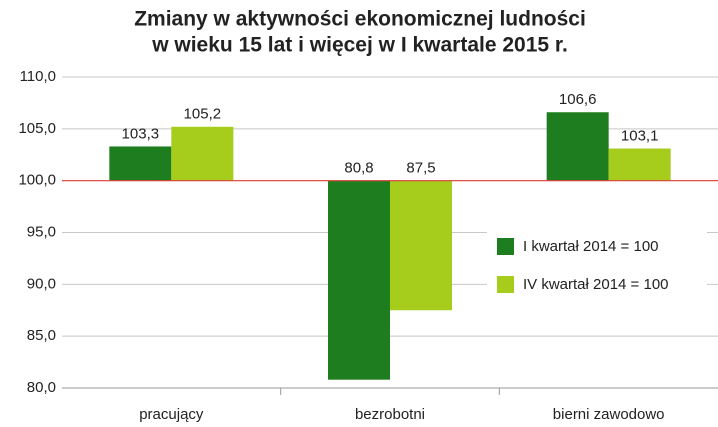  Describe the element at coordinates (41, 335) in the screenshot. I see `y-tick-label: 85,0` at that location.